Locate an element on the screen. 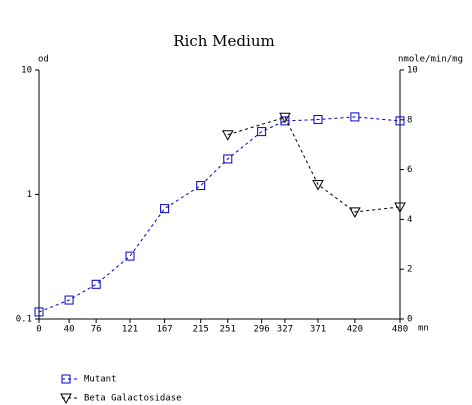  y2-tick-label: 0 is located at coordinates (409, 320).